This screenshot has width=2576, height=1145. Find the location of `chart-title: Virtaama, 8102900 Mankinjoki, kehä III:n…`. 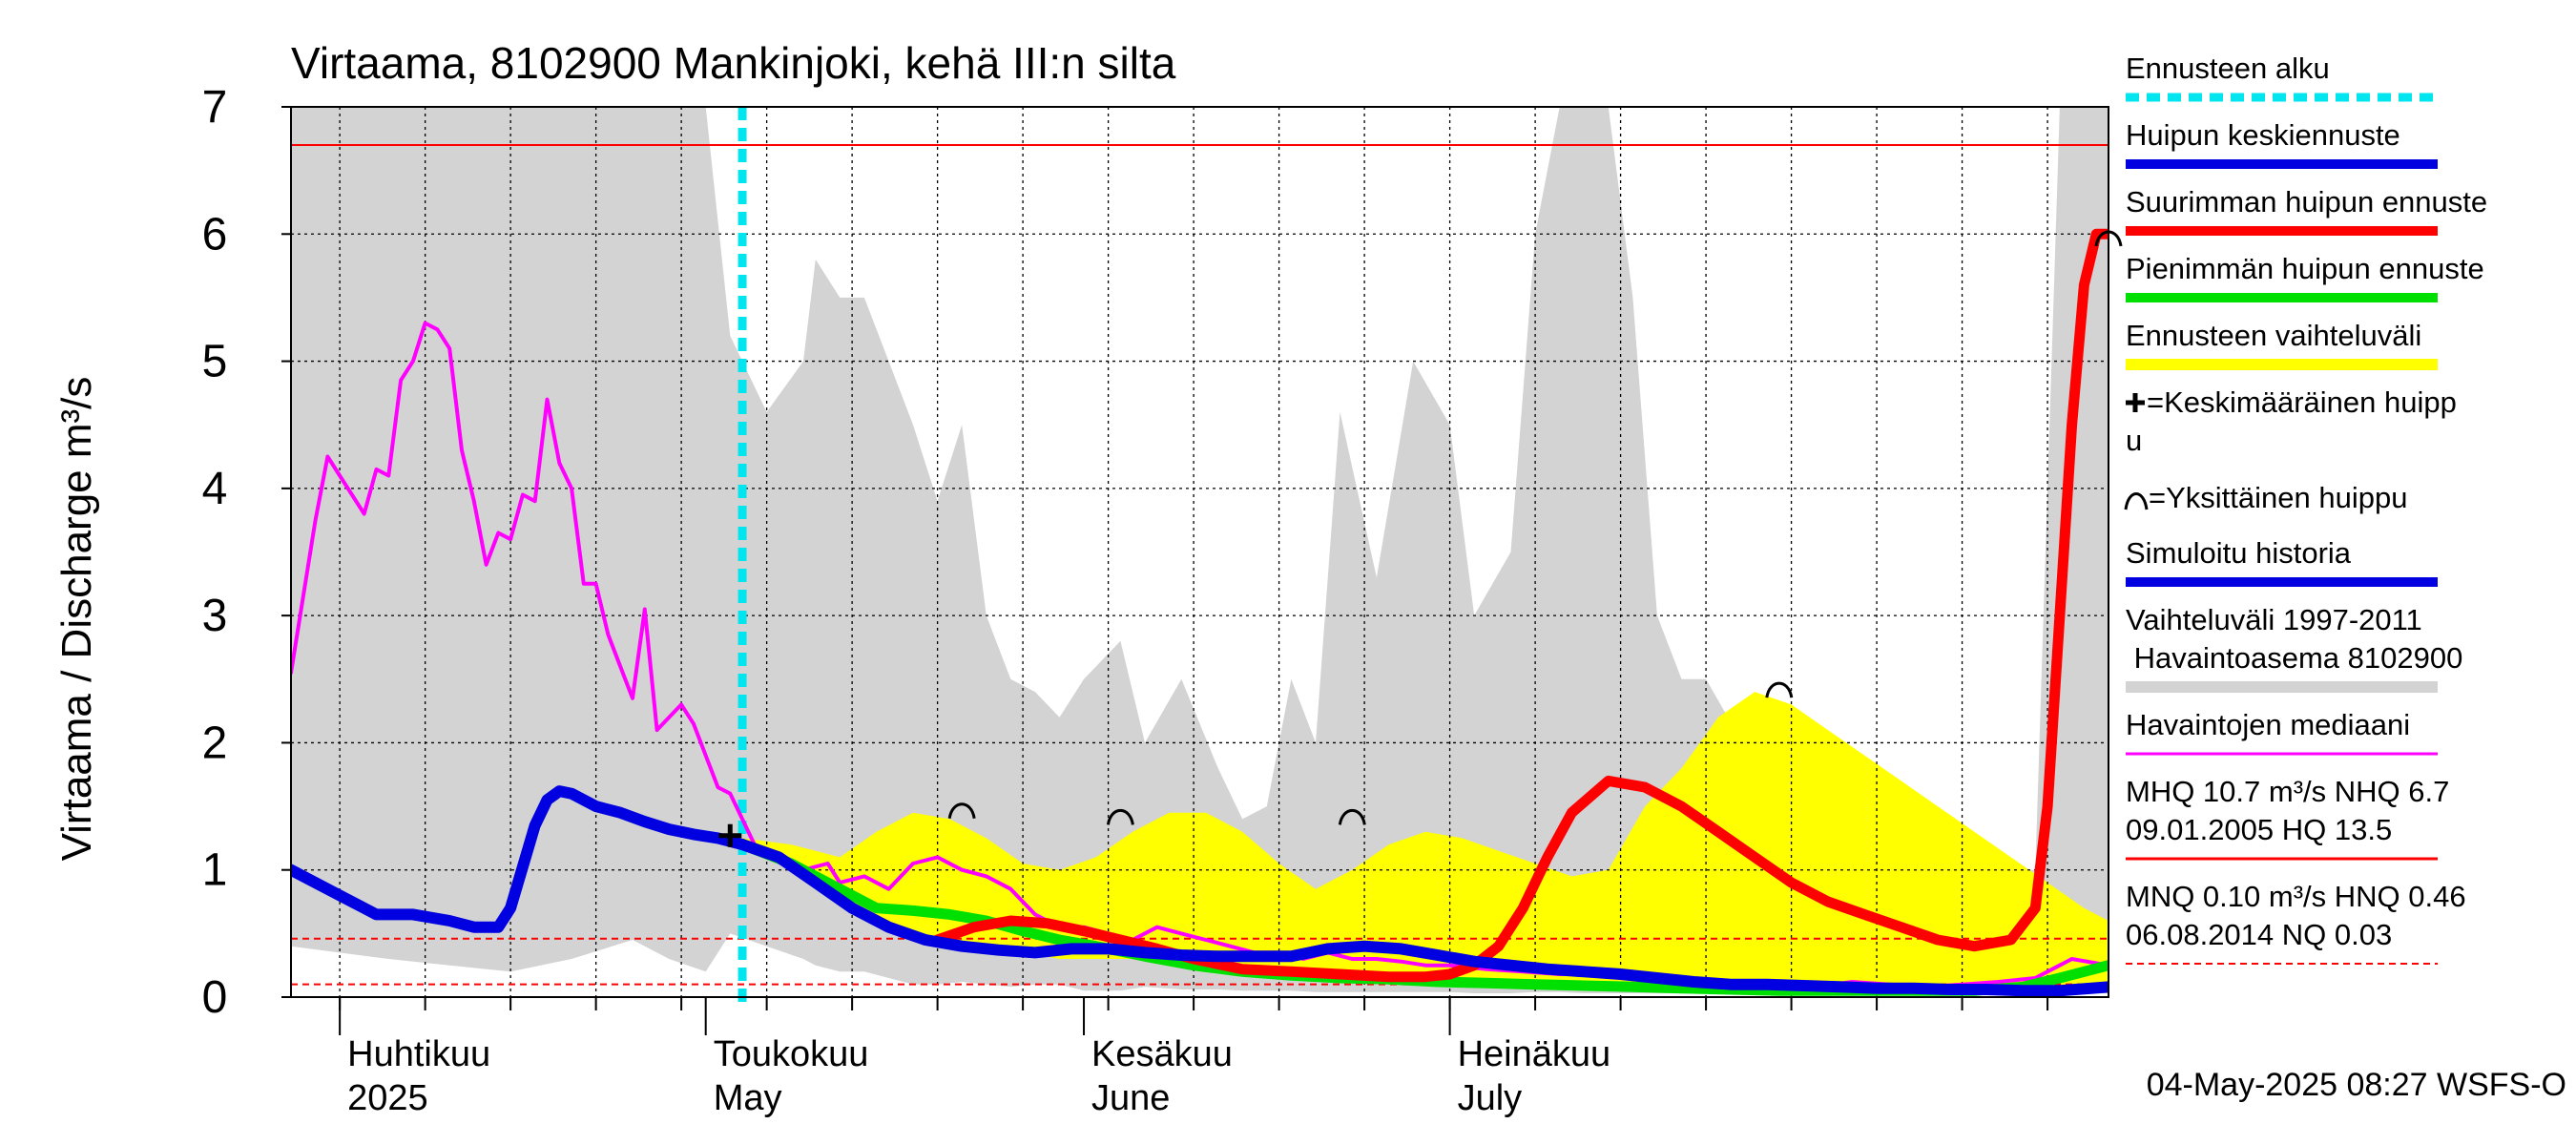

chart-title: Virtaama, 8102900 Mankinjoki, kehä III:n… is located at coordinates (733, 63).